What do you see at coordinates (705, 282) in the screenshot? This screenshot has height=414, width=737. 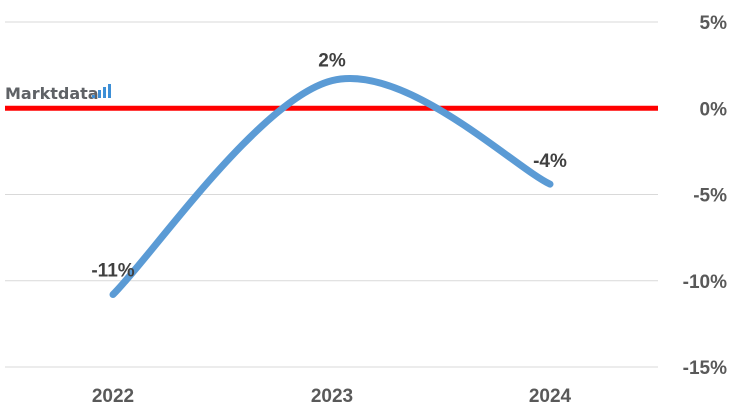 I see `y-tick-label: -10%` at bounding box center [705, 282].